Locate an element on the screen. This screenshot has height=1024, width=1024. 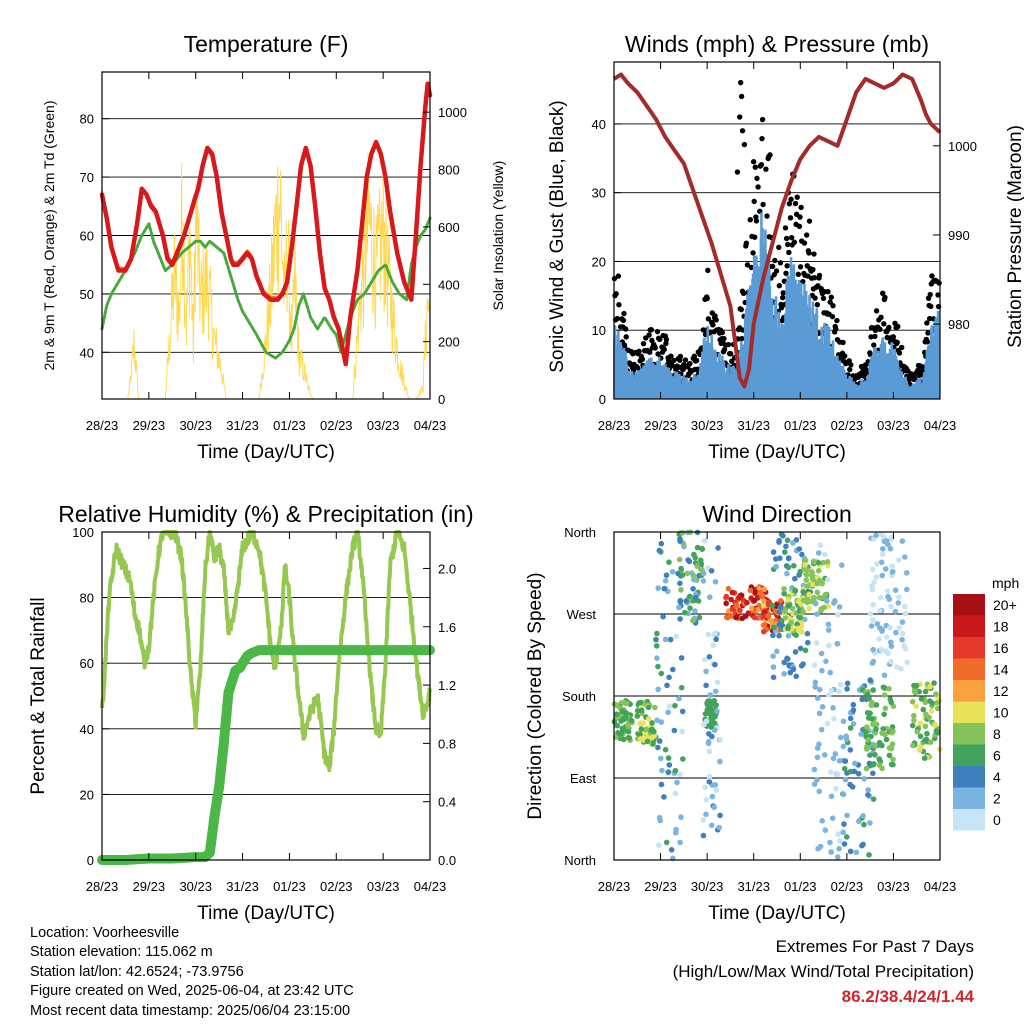
y-tick-label: North is located at coordinates (580, 532).